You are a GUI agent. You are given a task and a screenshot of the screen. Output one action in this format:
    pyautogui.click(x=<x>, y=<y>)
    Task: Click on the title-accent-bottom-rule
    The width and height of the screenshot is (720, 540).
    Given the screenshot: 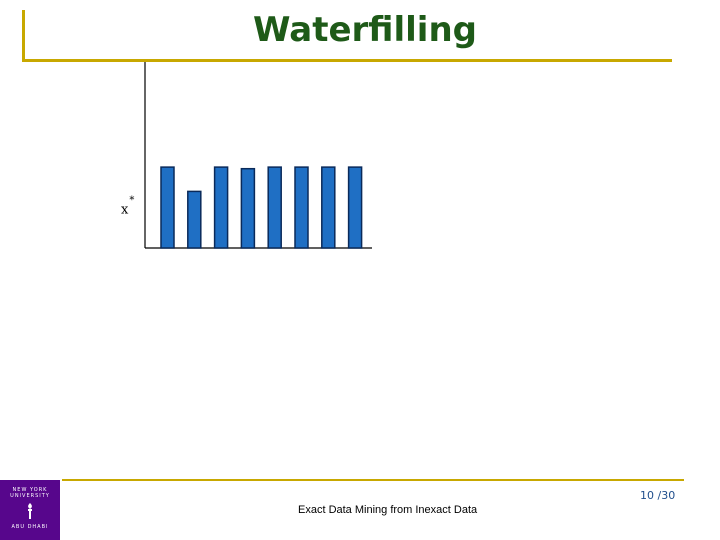 What is the action you would take?
    pyautogui.click(x=347, y=60)
    